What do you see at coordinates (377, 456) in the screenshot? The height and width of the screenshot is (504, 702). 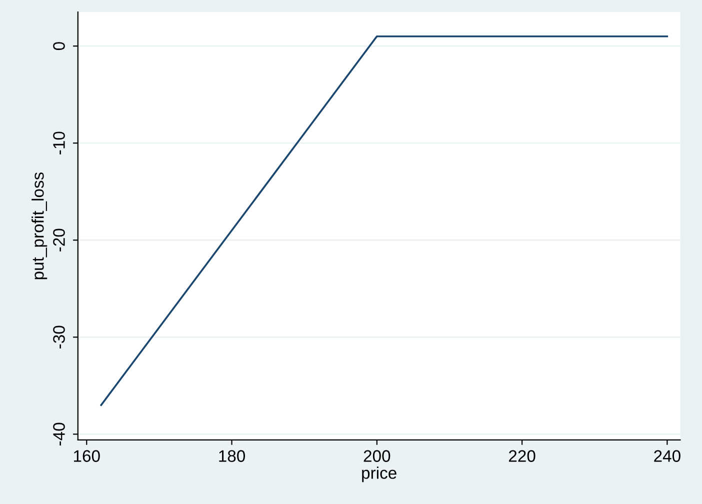 I see `x-tick-label: 200` at bounding box center [377, 456].